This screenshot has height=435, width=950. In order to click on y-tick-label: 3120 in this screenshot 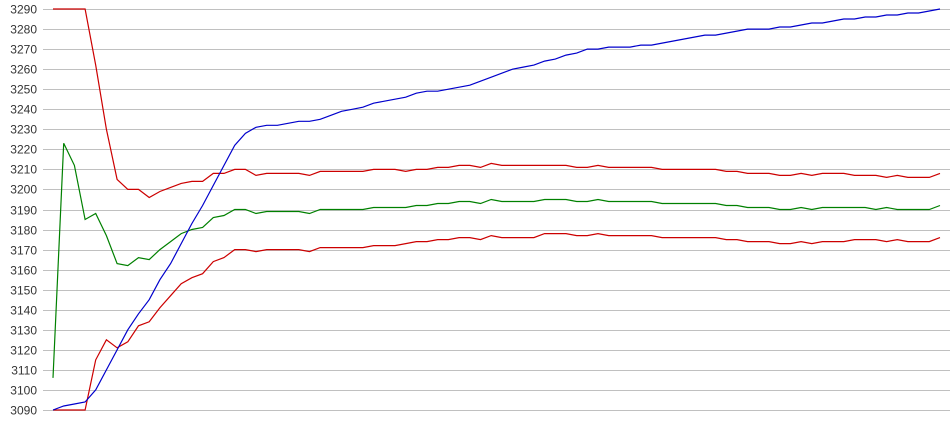, I will do `click(23, 351)`.